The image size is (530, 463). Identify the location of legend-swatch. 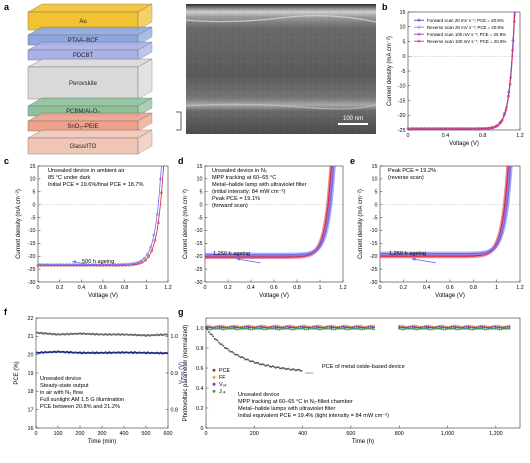
(214, 384).